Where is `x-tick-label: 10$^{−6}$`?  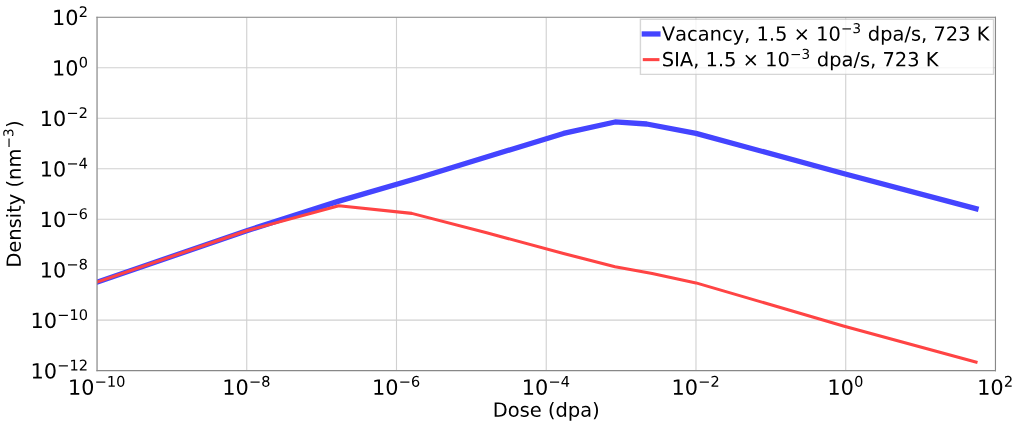 x-tick-label: 10$^{−6}$ is located at coordinates (397, 385).